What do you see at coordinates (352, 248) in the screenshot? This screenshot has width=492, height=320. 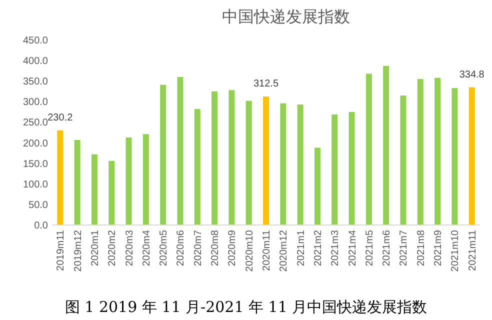 I see `x-tick-label: 2021m4` at bounding box center [352, 248].